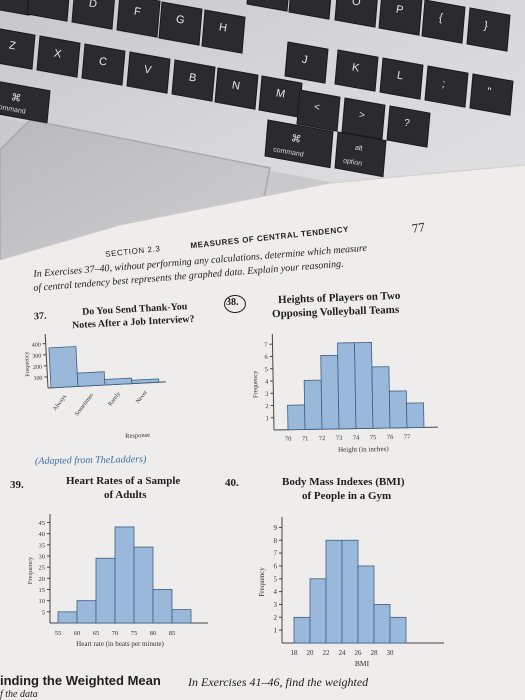 The width and height of the screenshot is (525, 700). What do you see at coordinates (305, 438) in the screenshot?
I see `x-tick-label: 71` at bounding box center [305, 438].